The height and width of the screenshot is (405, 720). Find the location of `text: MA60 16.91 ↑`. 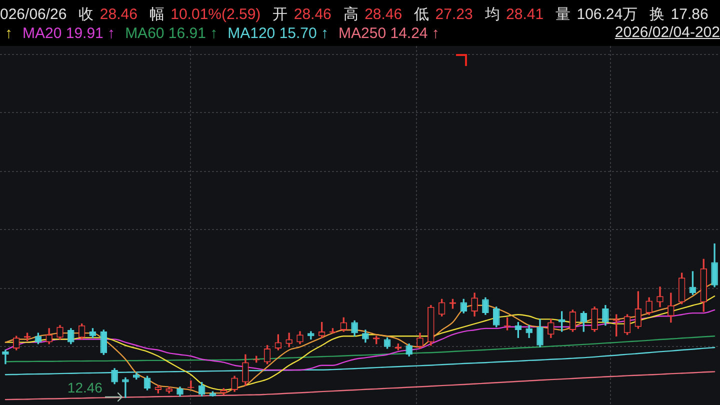

text: MA60 16.91 ↑ is located at coordinates (171, 33).